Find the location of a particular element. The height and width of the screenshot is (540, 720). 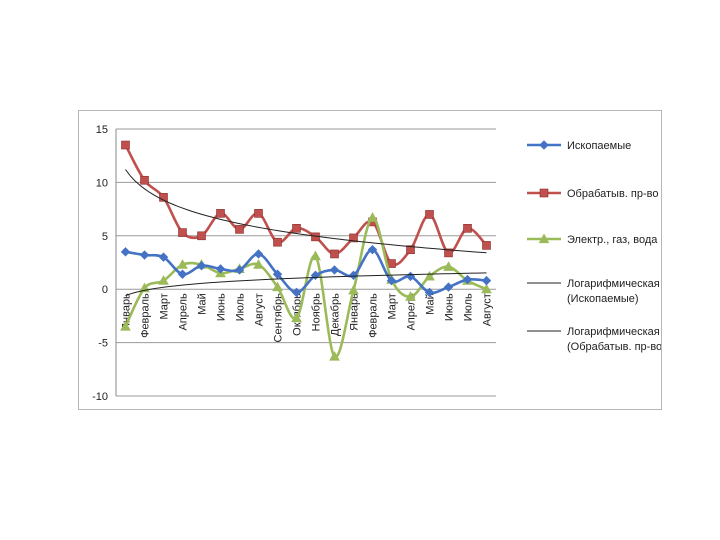

y-tick-label: 0 is located at coordinates (105, 290).